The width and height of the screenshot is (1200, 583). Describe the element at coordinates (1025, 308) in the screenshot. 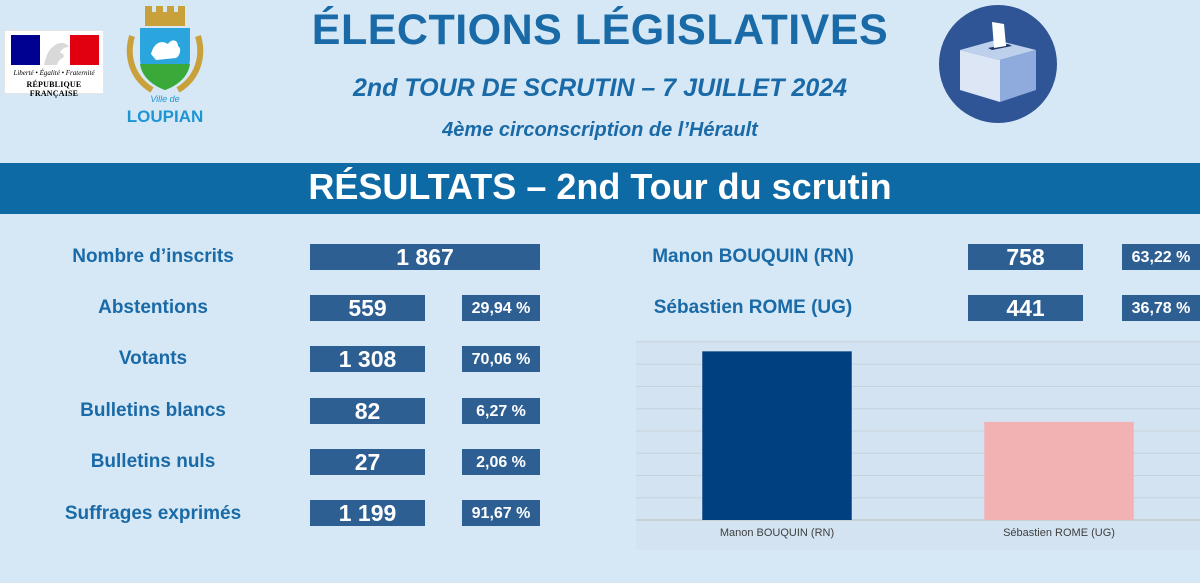

I see `candidate-votes-ug: 441` at that location.